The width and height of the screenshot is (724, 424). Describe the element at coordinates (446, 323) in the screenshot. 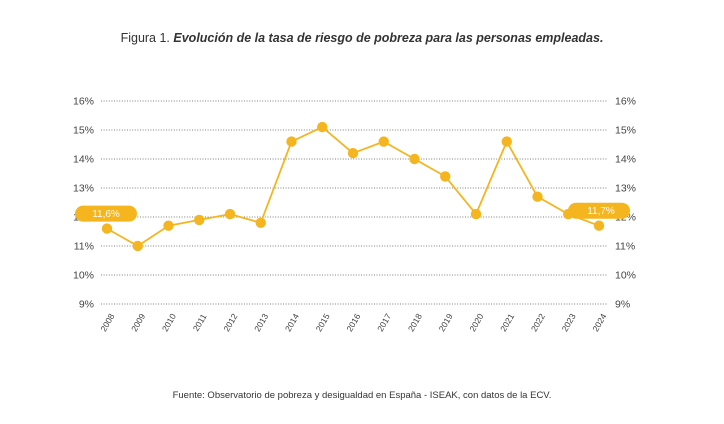

I see `x-tick-label: 2019` at that location.